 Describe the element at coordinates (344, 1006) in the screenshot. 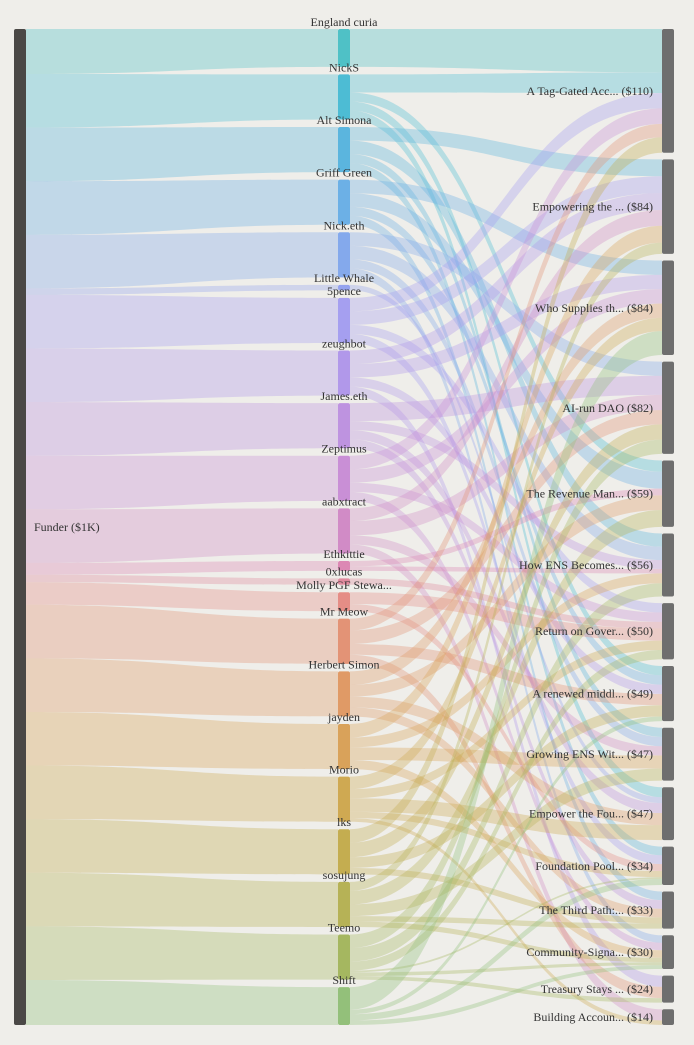

I see `delegate-node-shift` at that location.